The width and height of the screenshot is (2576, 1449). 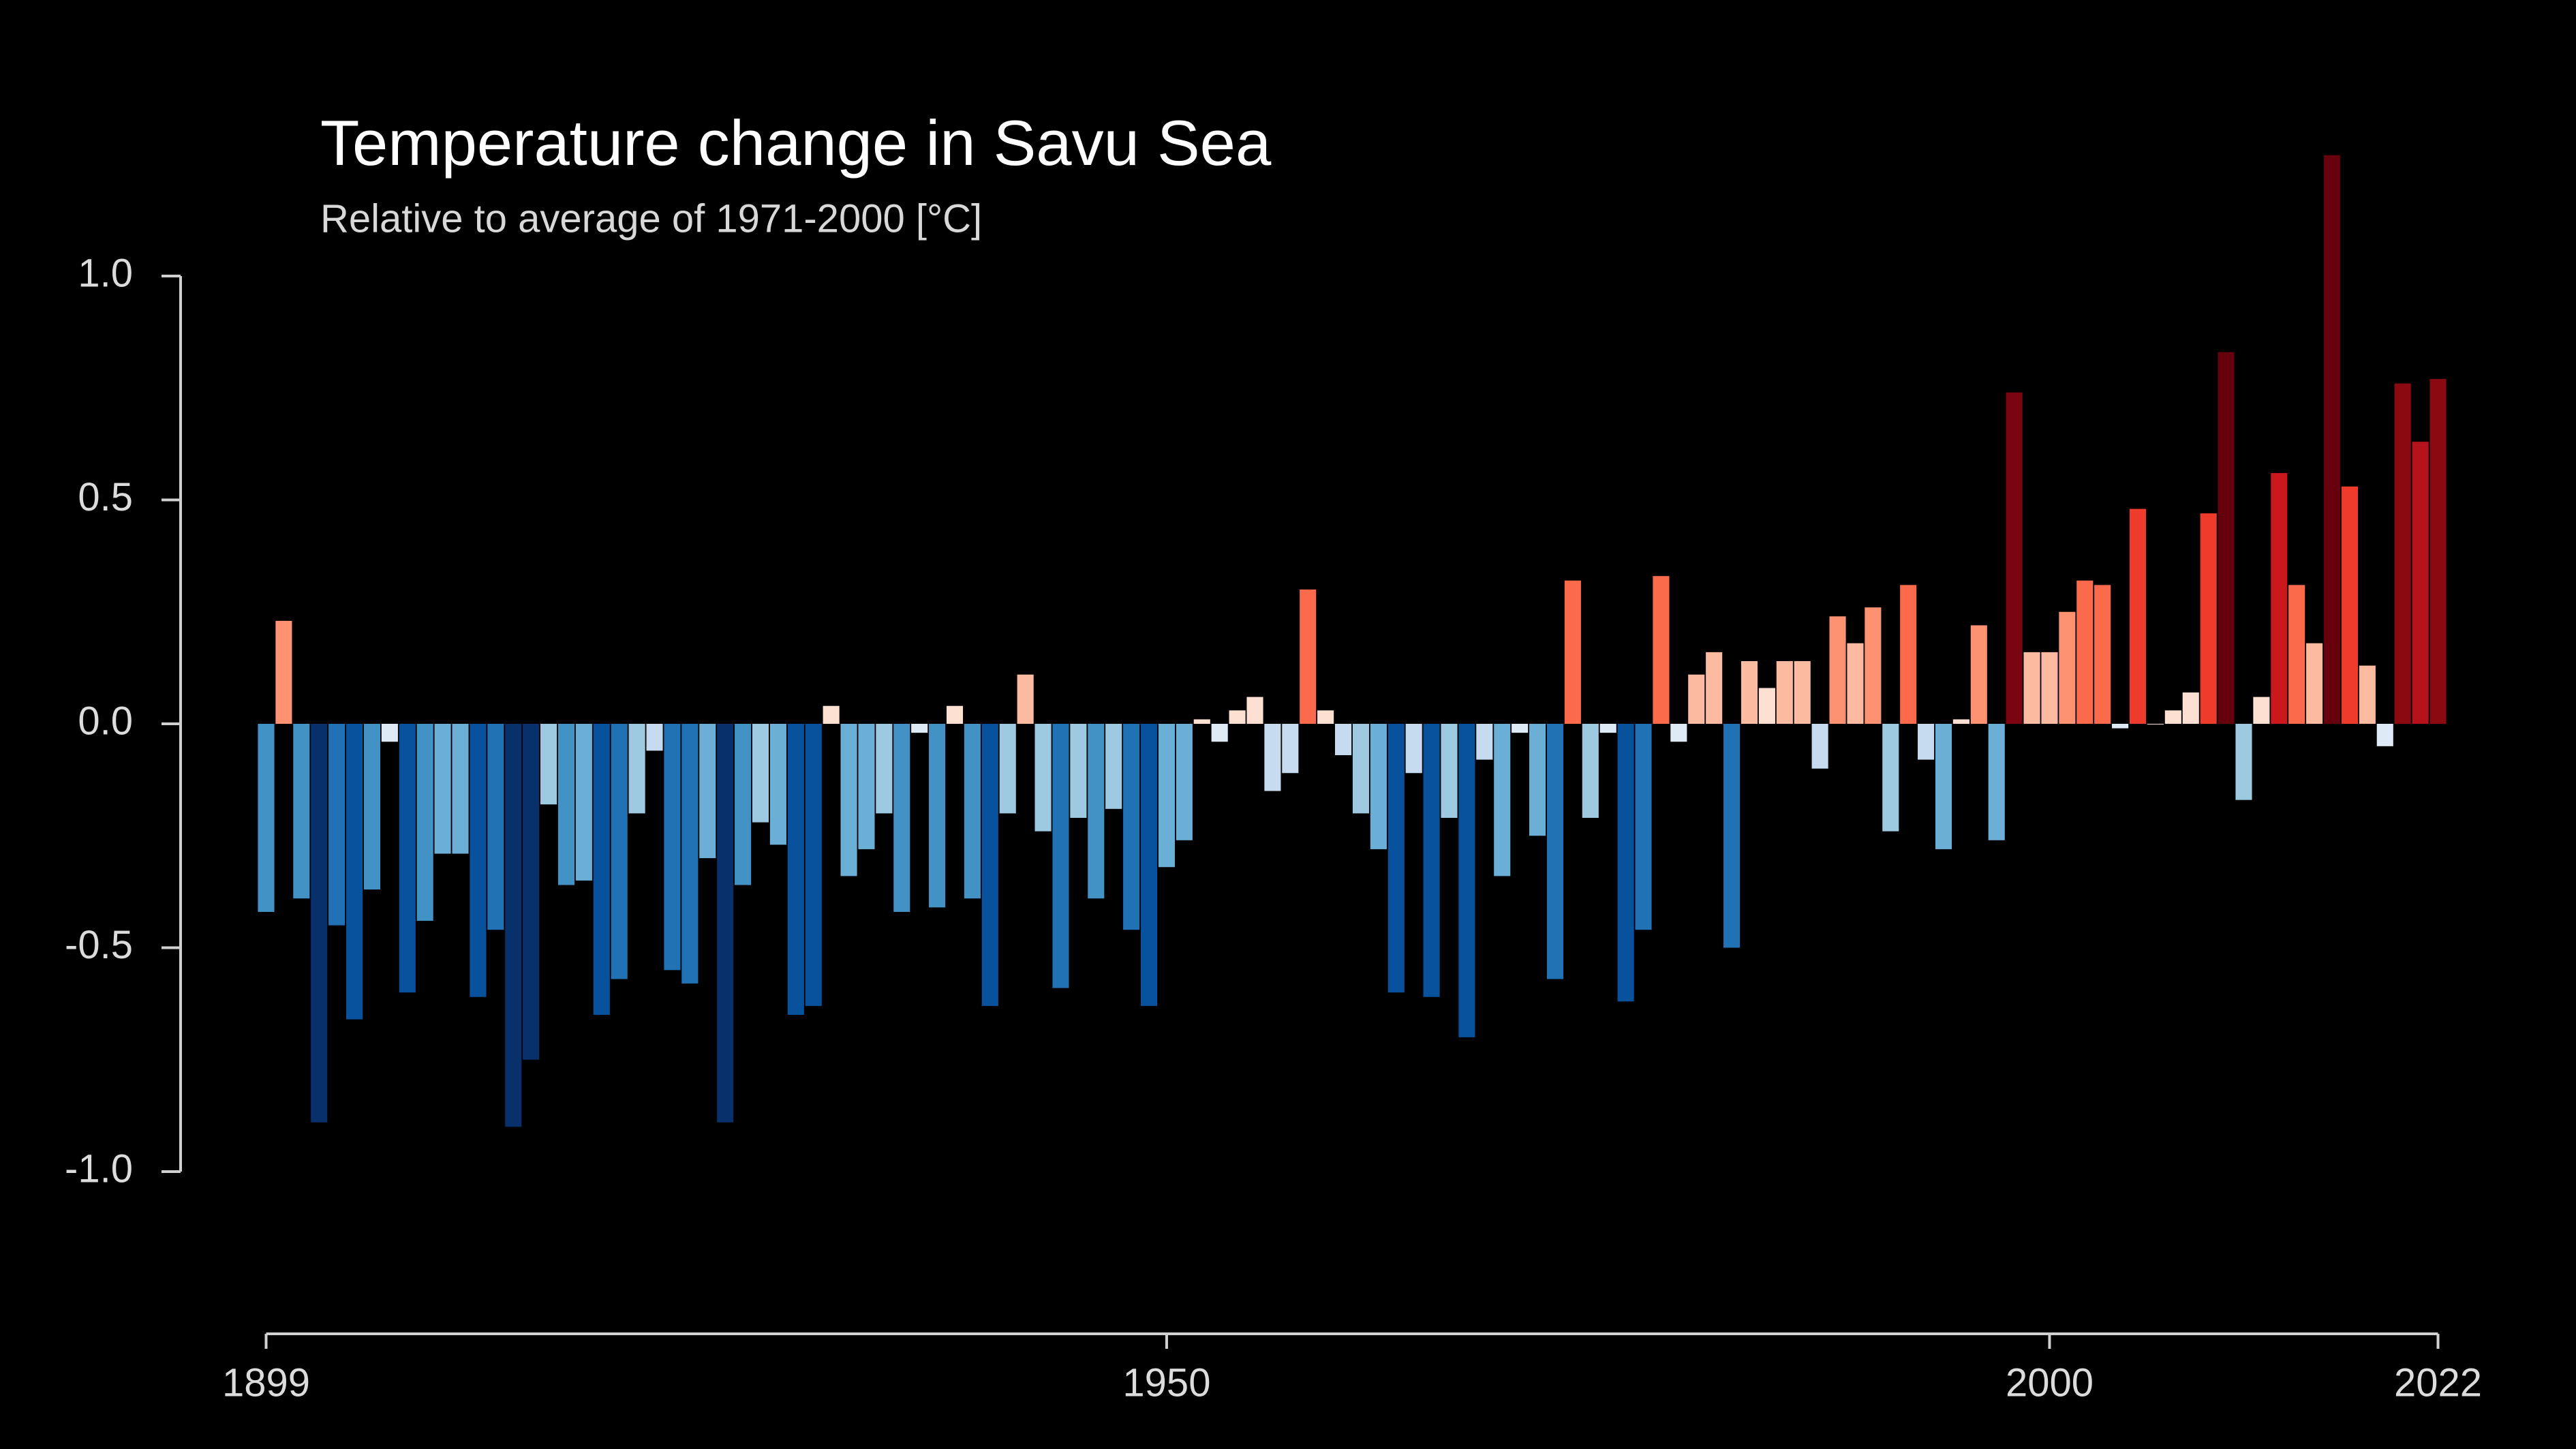 I want to click on x-tick-label: 2022, so click(x=2438, y=1383).